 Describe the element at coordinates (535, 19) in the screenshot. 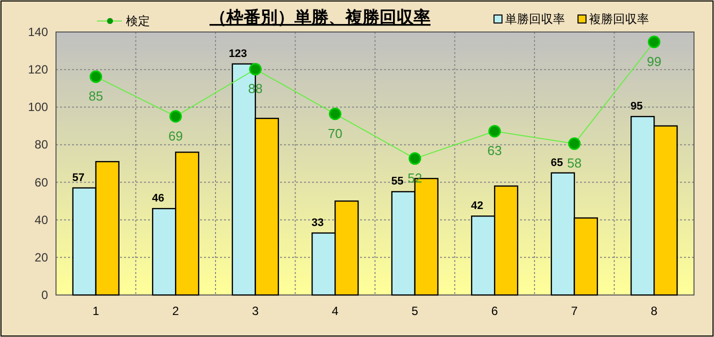

I see `legend-label: 単勝回収率` at that location.